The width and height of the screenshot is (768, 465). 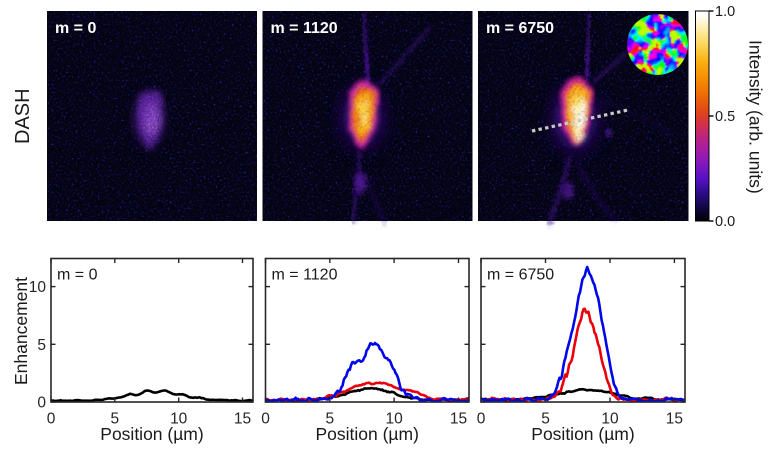 What do you see at coordinates (725, 117) in the screenshot?
I see `svg-text: 0.5` at bounding box center [725, 117].